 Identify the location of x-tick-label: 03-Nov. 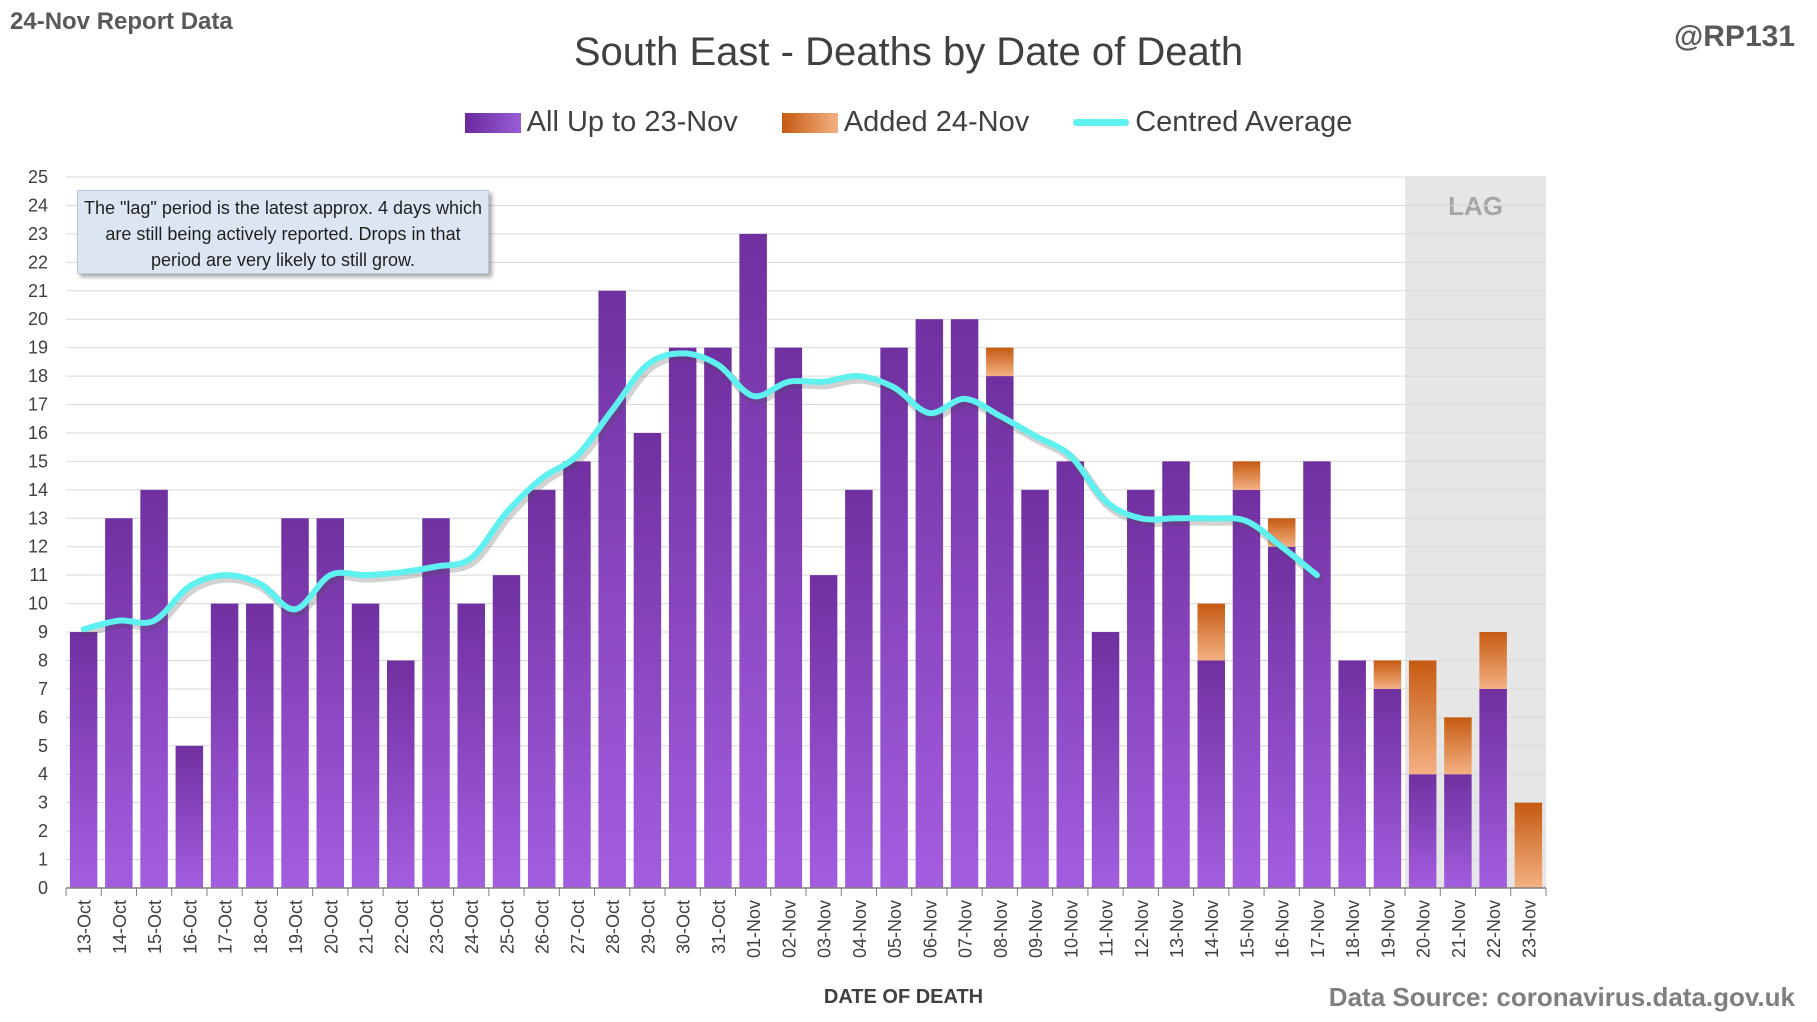
(825, 929).